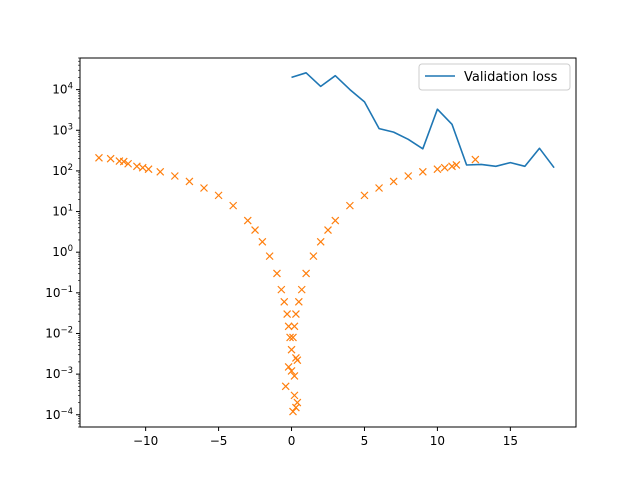 The width and height of the screenshot is (640, 480). What do you see at coordinates (423, 120) in the screenshot?
I see `validation-loss-line` at bounding box center [423, 120].